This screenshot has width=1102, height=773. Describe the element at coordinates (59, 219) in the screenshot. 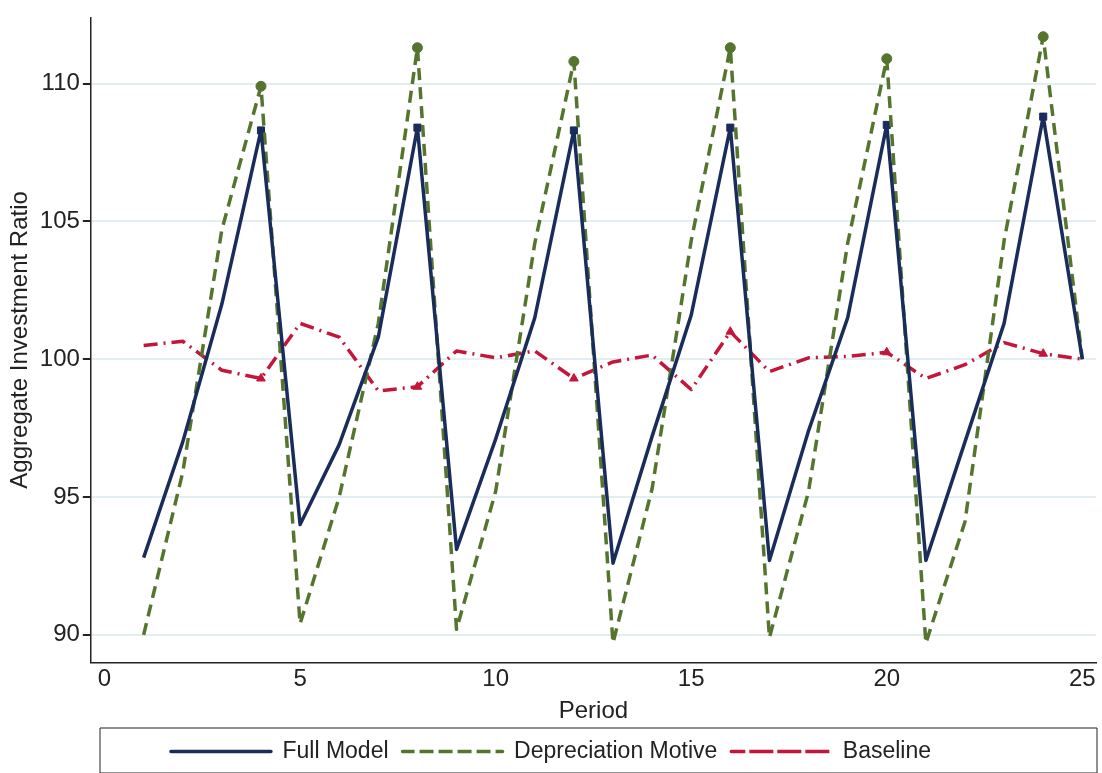

I see `y-tick-label: 105` at that location.